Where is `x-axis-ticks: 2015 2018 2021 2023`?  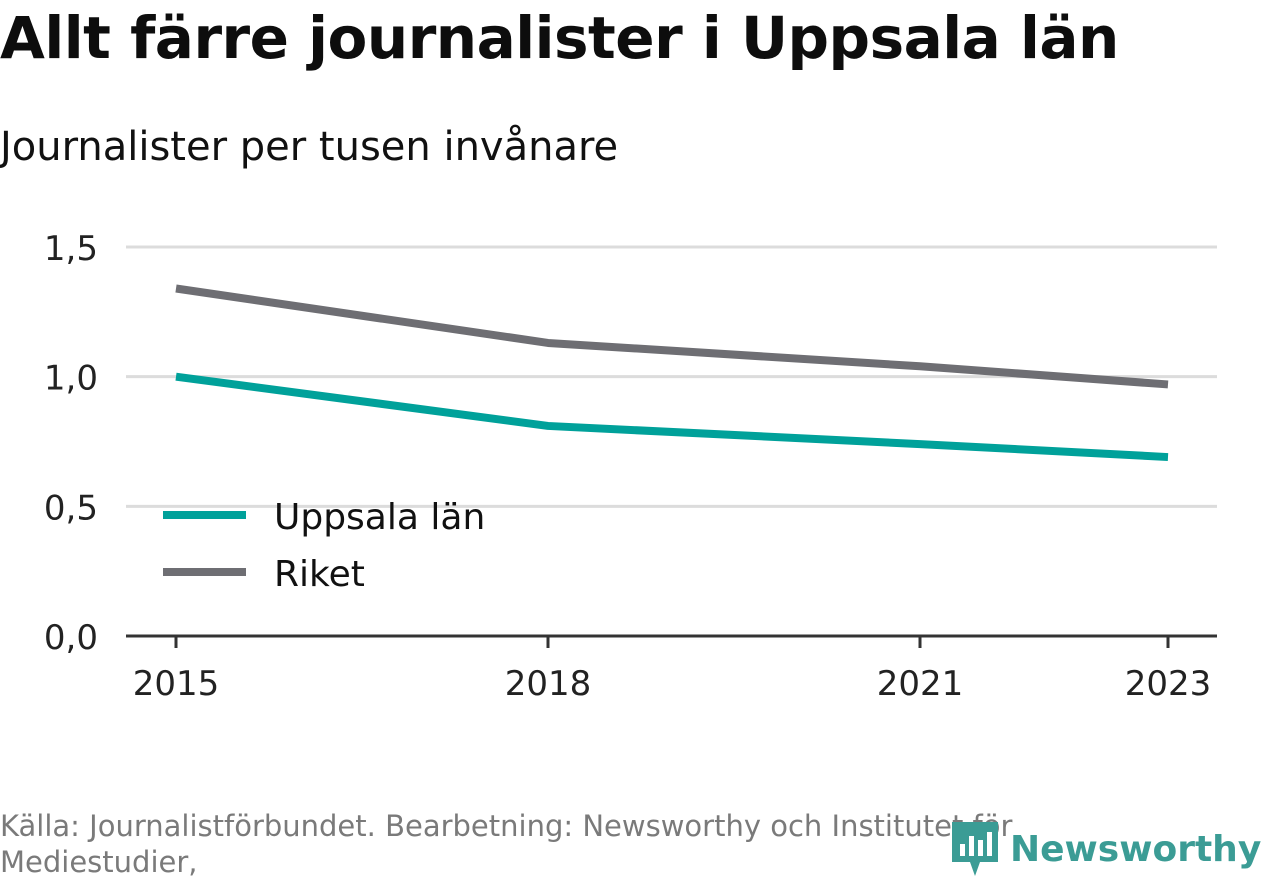
x-axis-ticks: 2015 2018 2021 2023 is located at coordinates (672, 670).